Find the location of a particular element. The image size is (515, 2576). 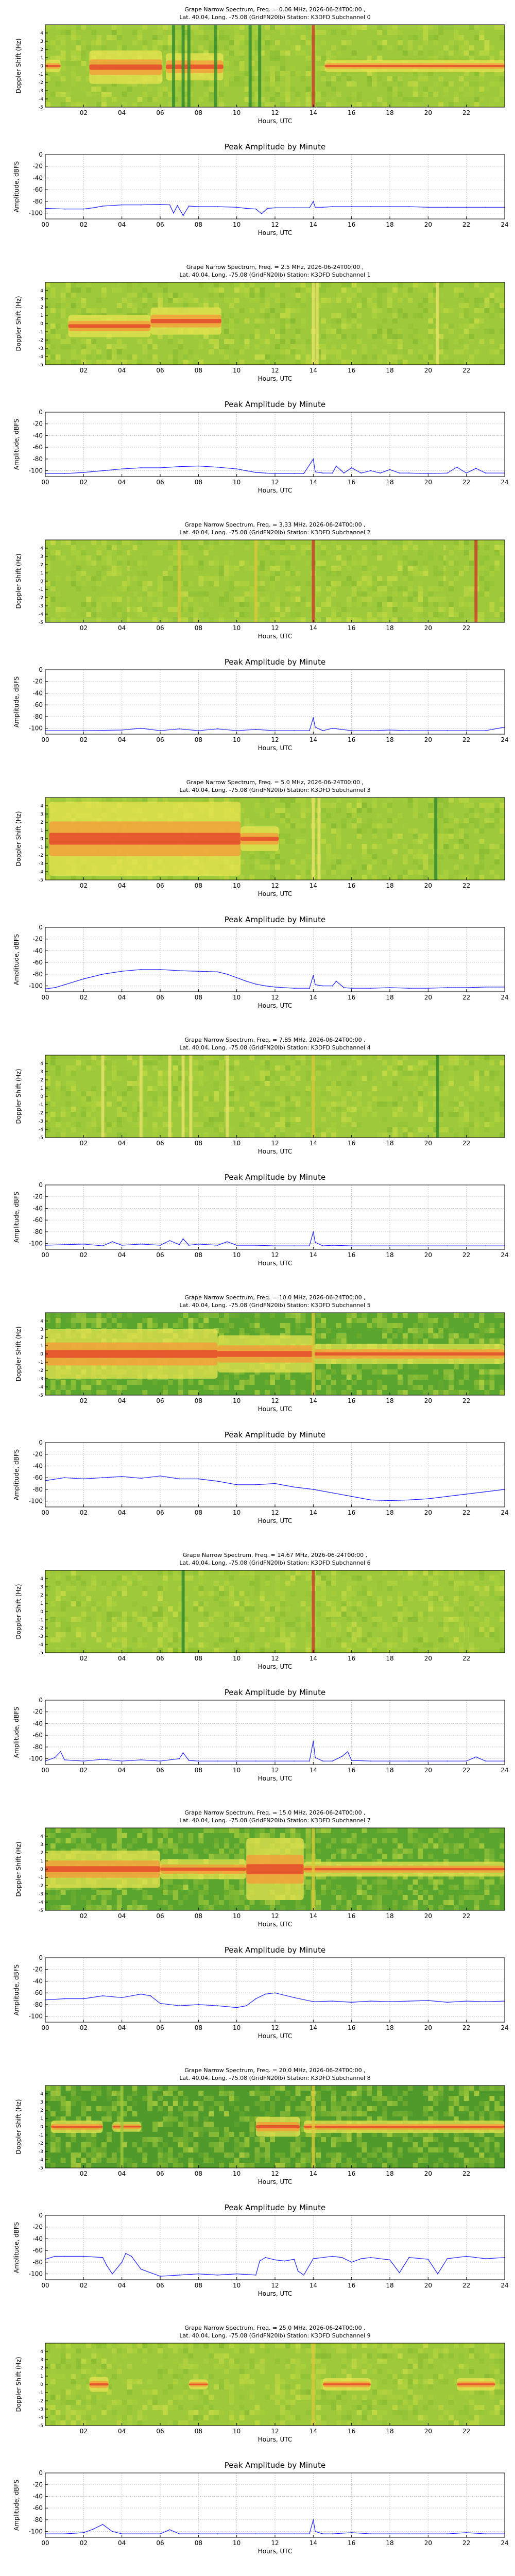

x-tick-label: 08 is located at coordinates (199, 1255).